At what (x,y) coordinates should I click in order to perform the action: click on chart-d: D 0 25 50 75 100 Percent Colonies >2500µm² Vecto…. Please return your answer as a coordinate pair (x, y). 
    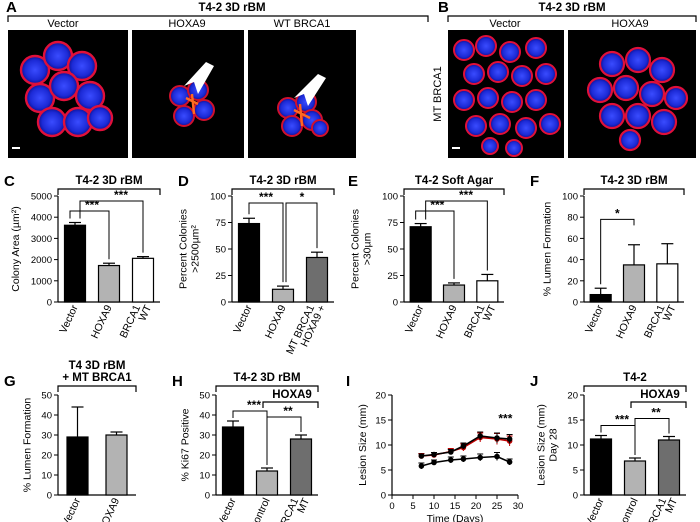
    Looking at the image, I should click on (256, 264).